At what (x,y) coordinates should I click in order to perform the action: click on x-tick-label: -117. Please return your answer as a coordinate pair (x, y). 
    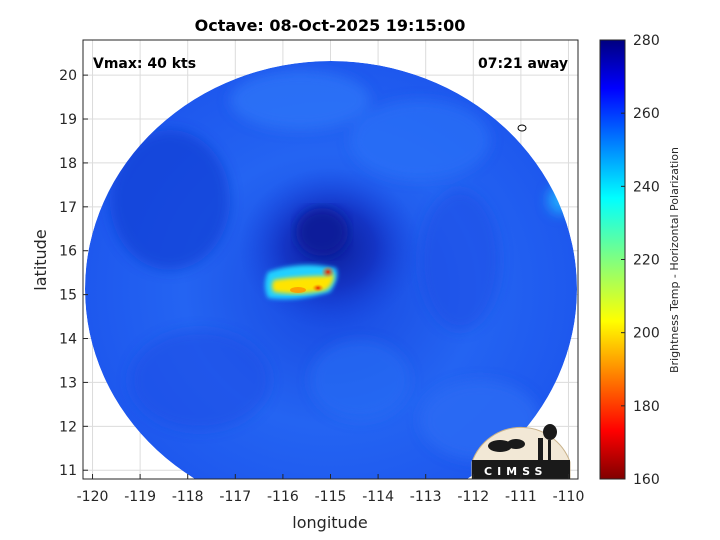
    Looking at the image, I should click on (235, 497).